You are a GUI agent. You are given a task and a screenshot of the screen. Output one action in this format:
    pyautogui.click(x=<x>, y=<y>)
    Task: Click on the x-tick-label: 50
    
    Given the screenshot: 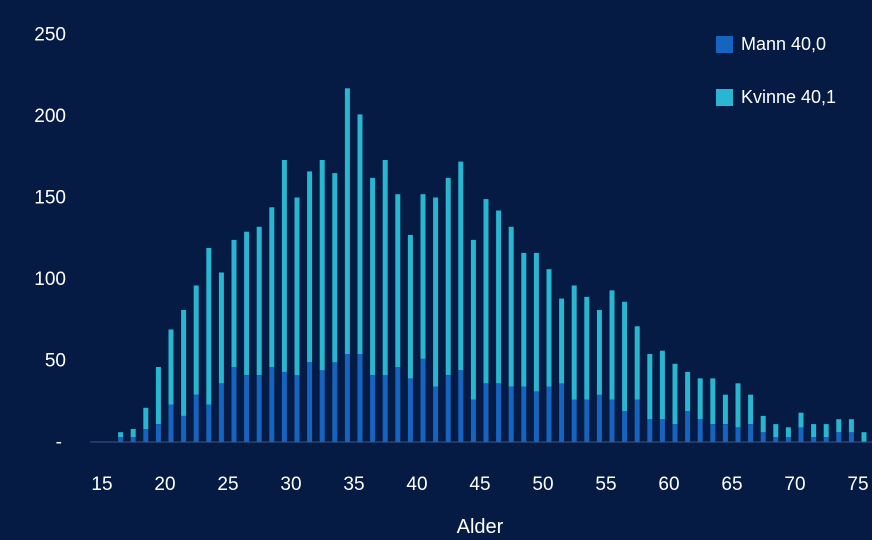 What is the action you would take?
    pyautogui.click(x=542, y=484)
    